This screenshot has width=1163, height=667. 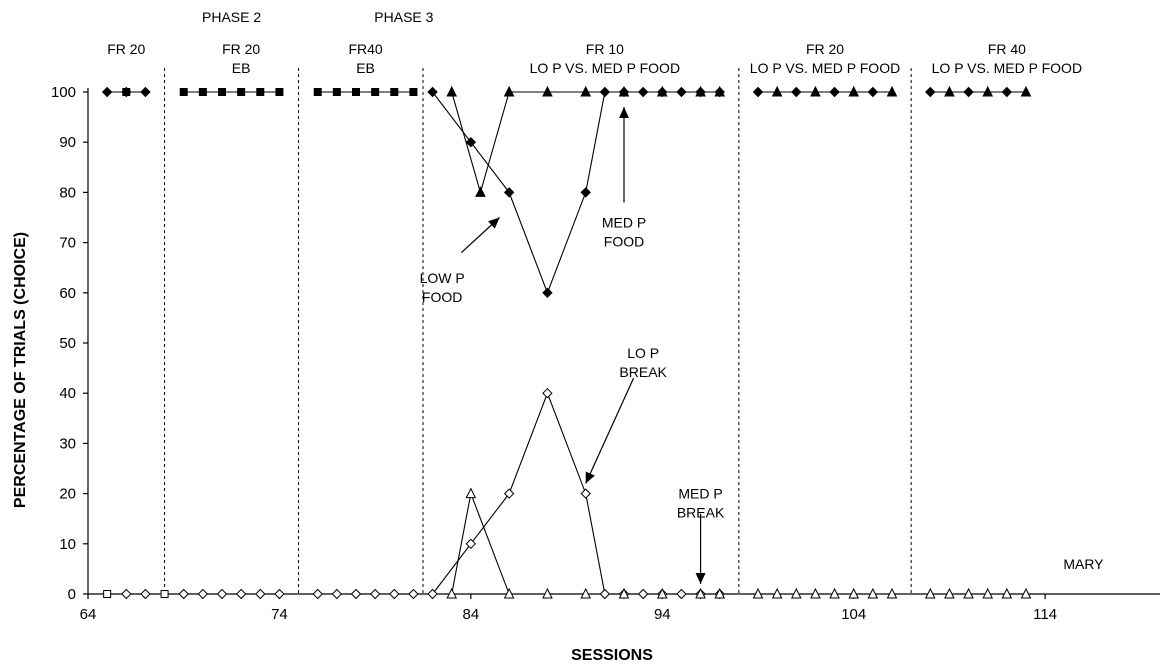 What do you see at coordinates (67, 393) in the screenshot?
I see `y-tick-label: 40` at bounding box center [67, 393].